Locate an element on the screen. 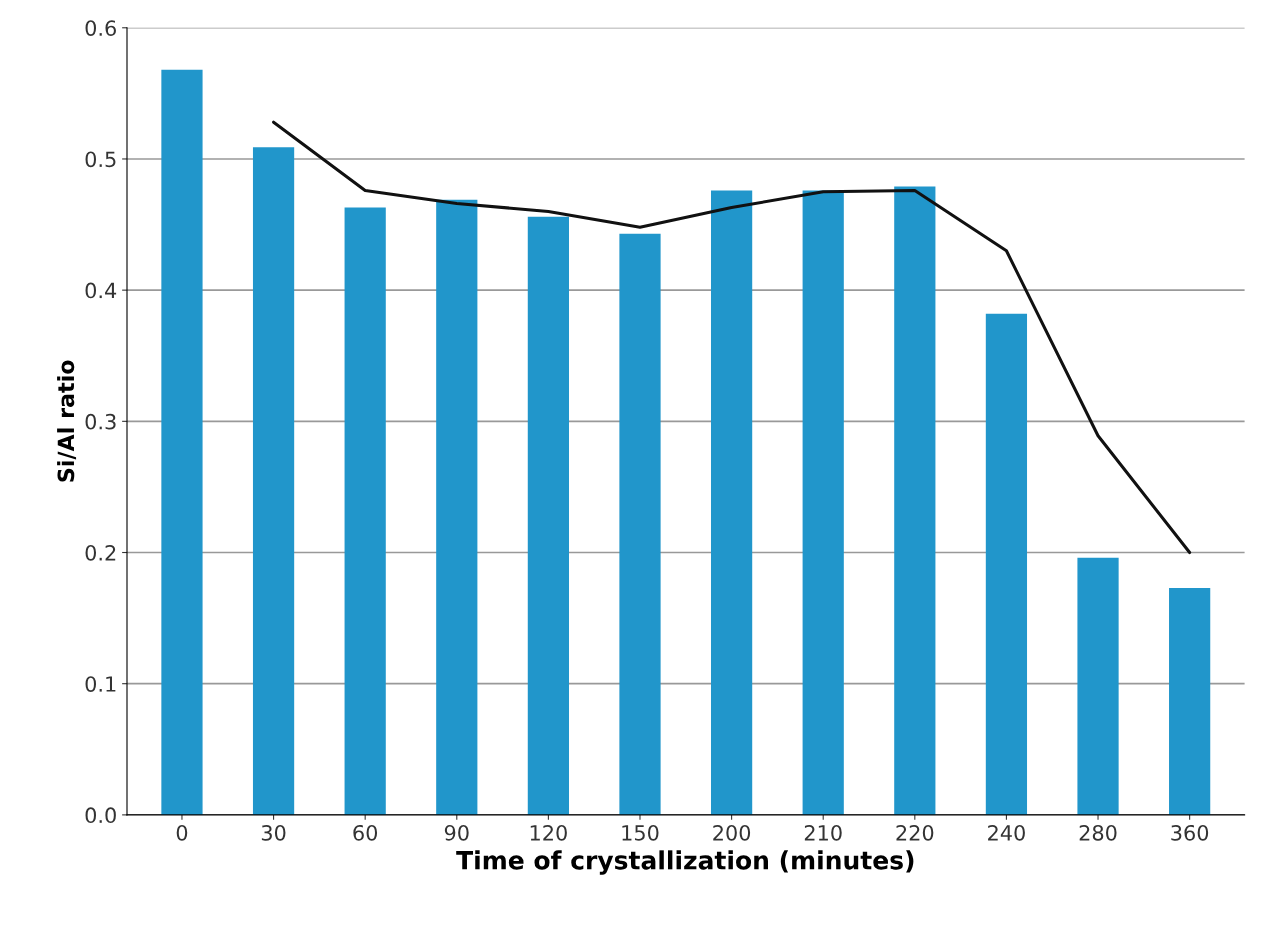  y-tick-label: 0.5 is located at coordinates (100, 159).